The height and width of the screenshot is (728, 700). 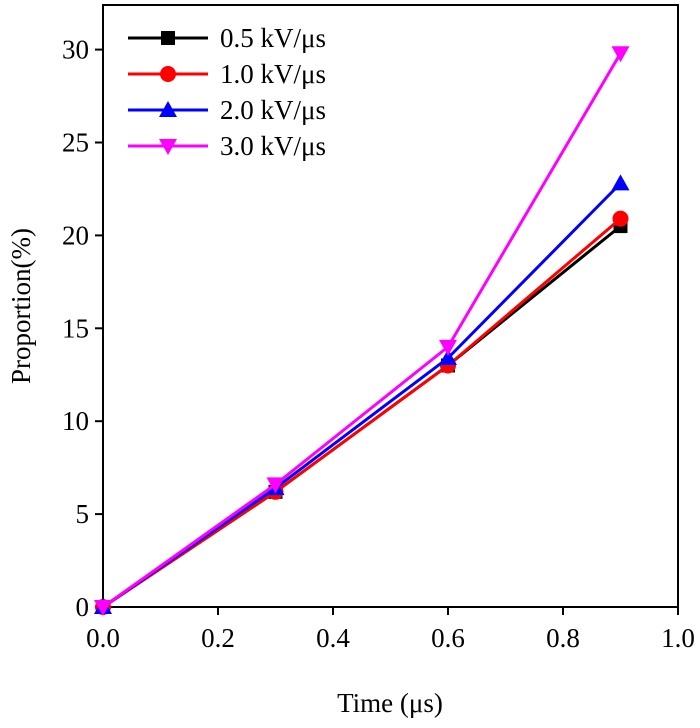 I want to click on y-tick-label: 5, so click(x=83, y=514).